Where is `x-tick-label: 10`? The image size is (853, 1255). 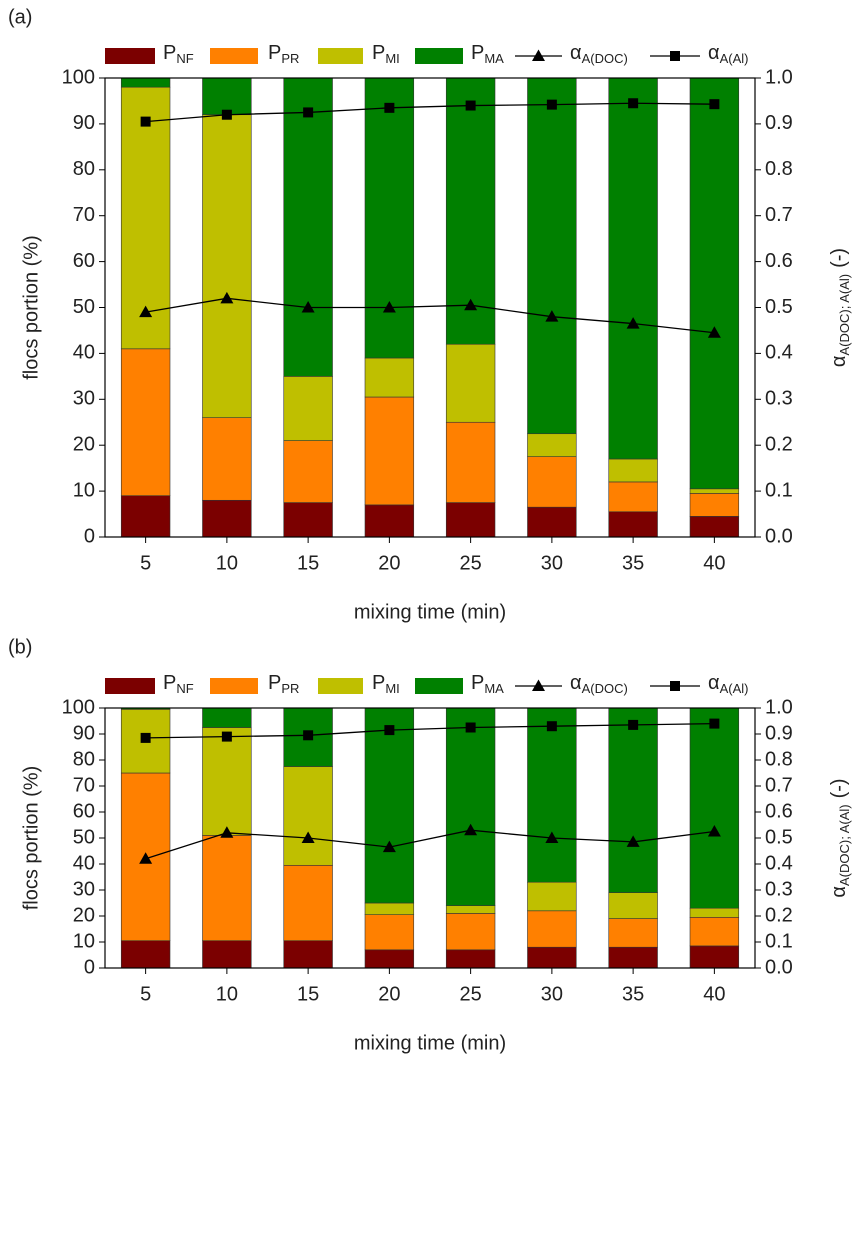
x-tick-label: 10 is located at coordinates (227, 563).